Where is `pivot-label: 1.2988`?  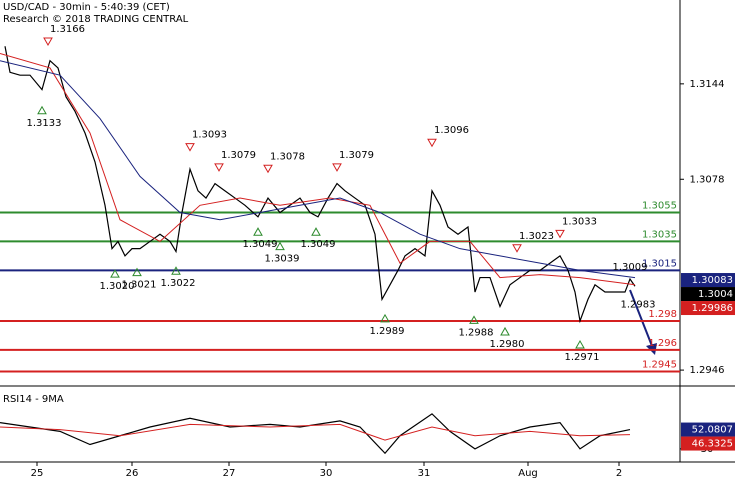 pivot-label: 1.2988 is located at coordinates (476, 332).